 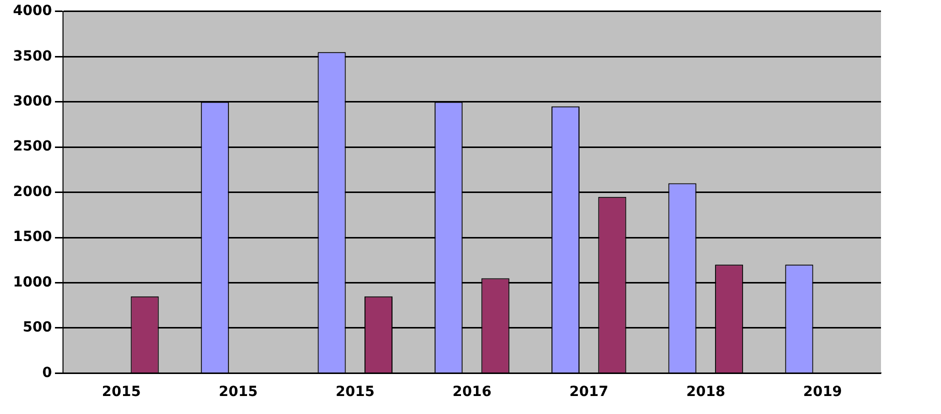 What do you see at coordinates (822, 392) in the screenshot?
I see `x-tick-label: 2019` at bounding box center [822, 392].